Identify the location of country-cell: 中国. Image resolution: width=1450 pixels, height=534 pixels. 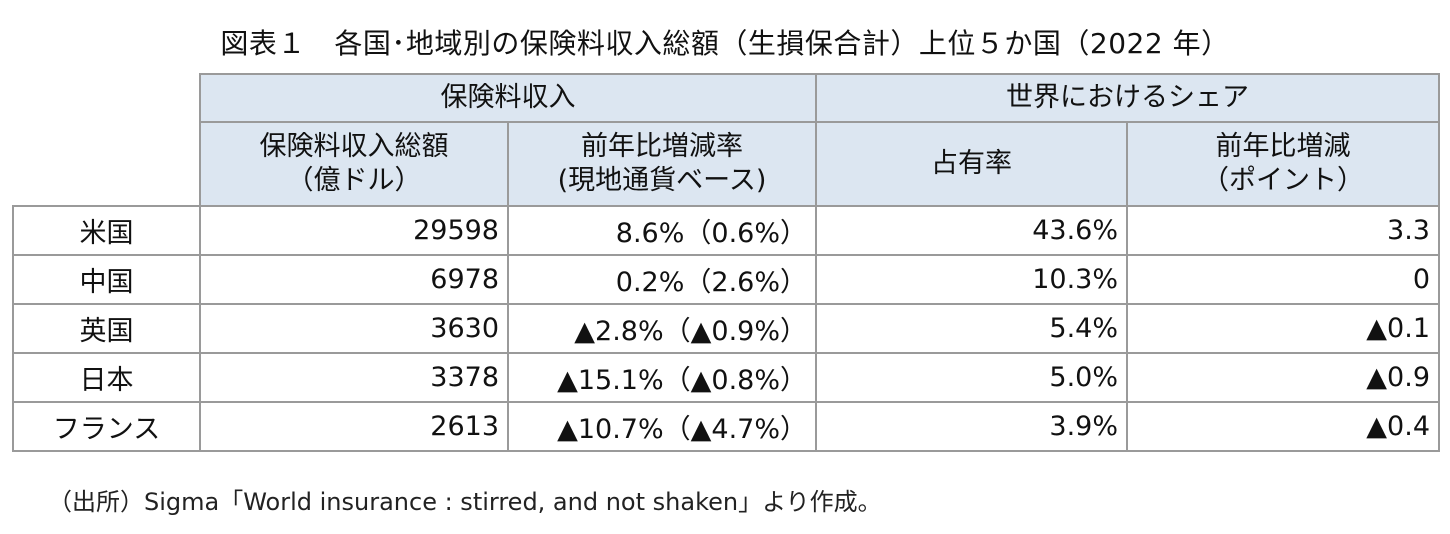
(106, 279).